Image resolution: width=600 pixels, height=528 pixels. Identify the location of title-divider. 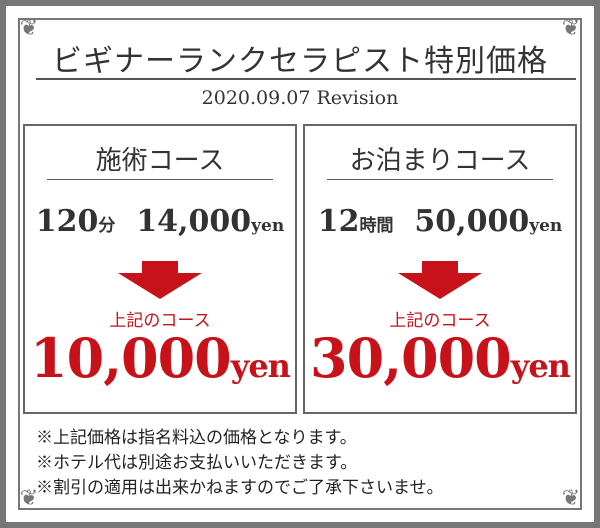
(306, 79).